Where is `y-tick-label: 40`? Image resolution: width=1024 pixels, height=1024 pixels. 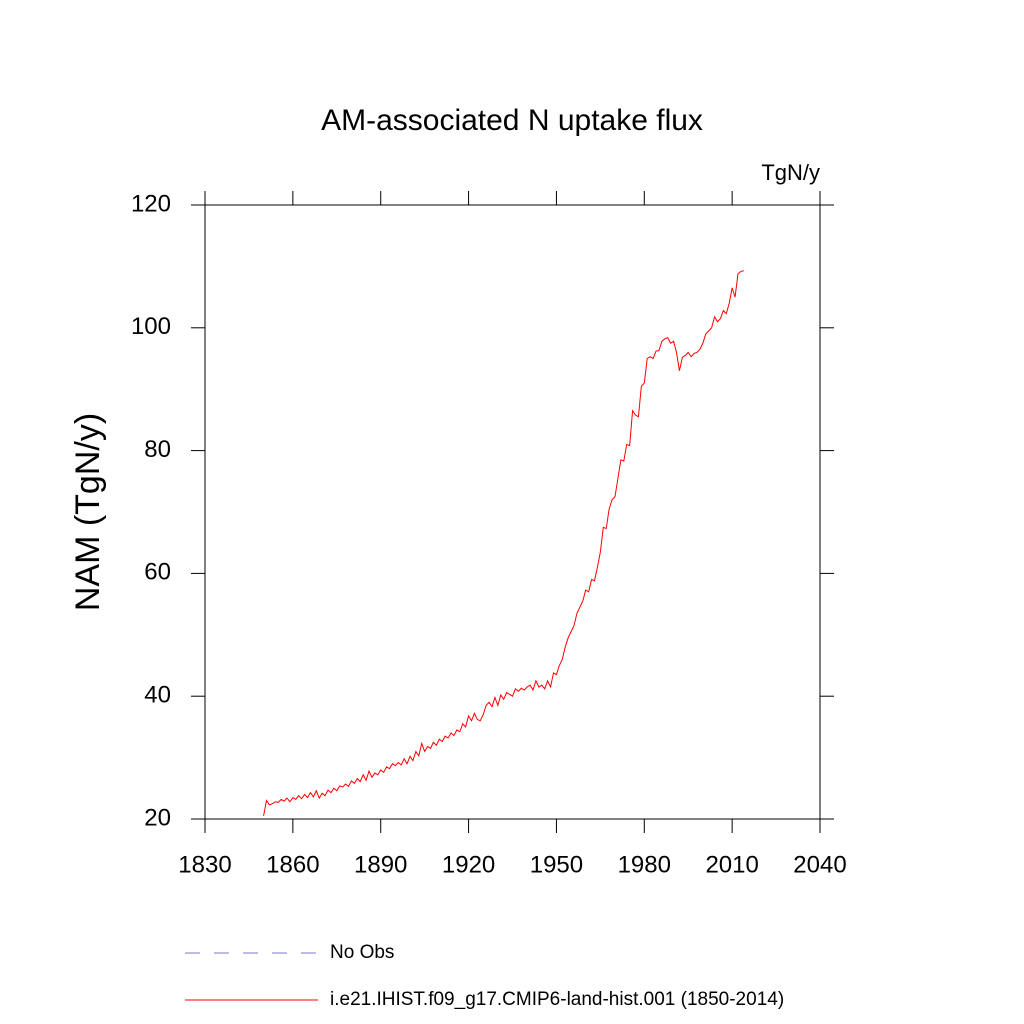
y-tick-label: 40 is located at coordinates (157, 695).